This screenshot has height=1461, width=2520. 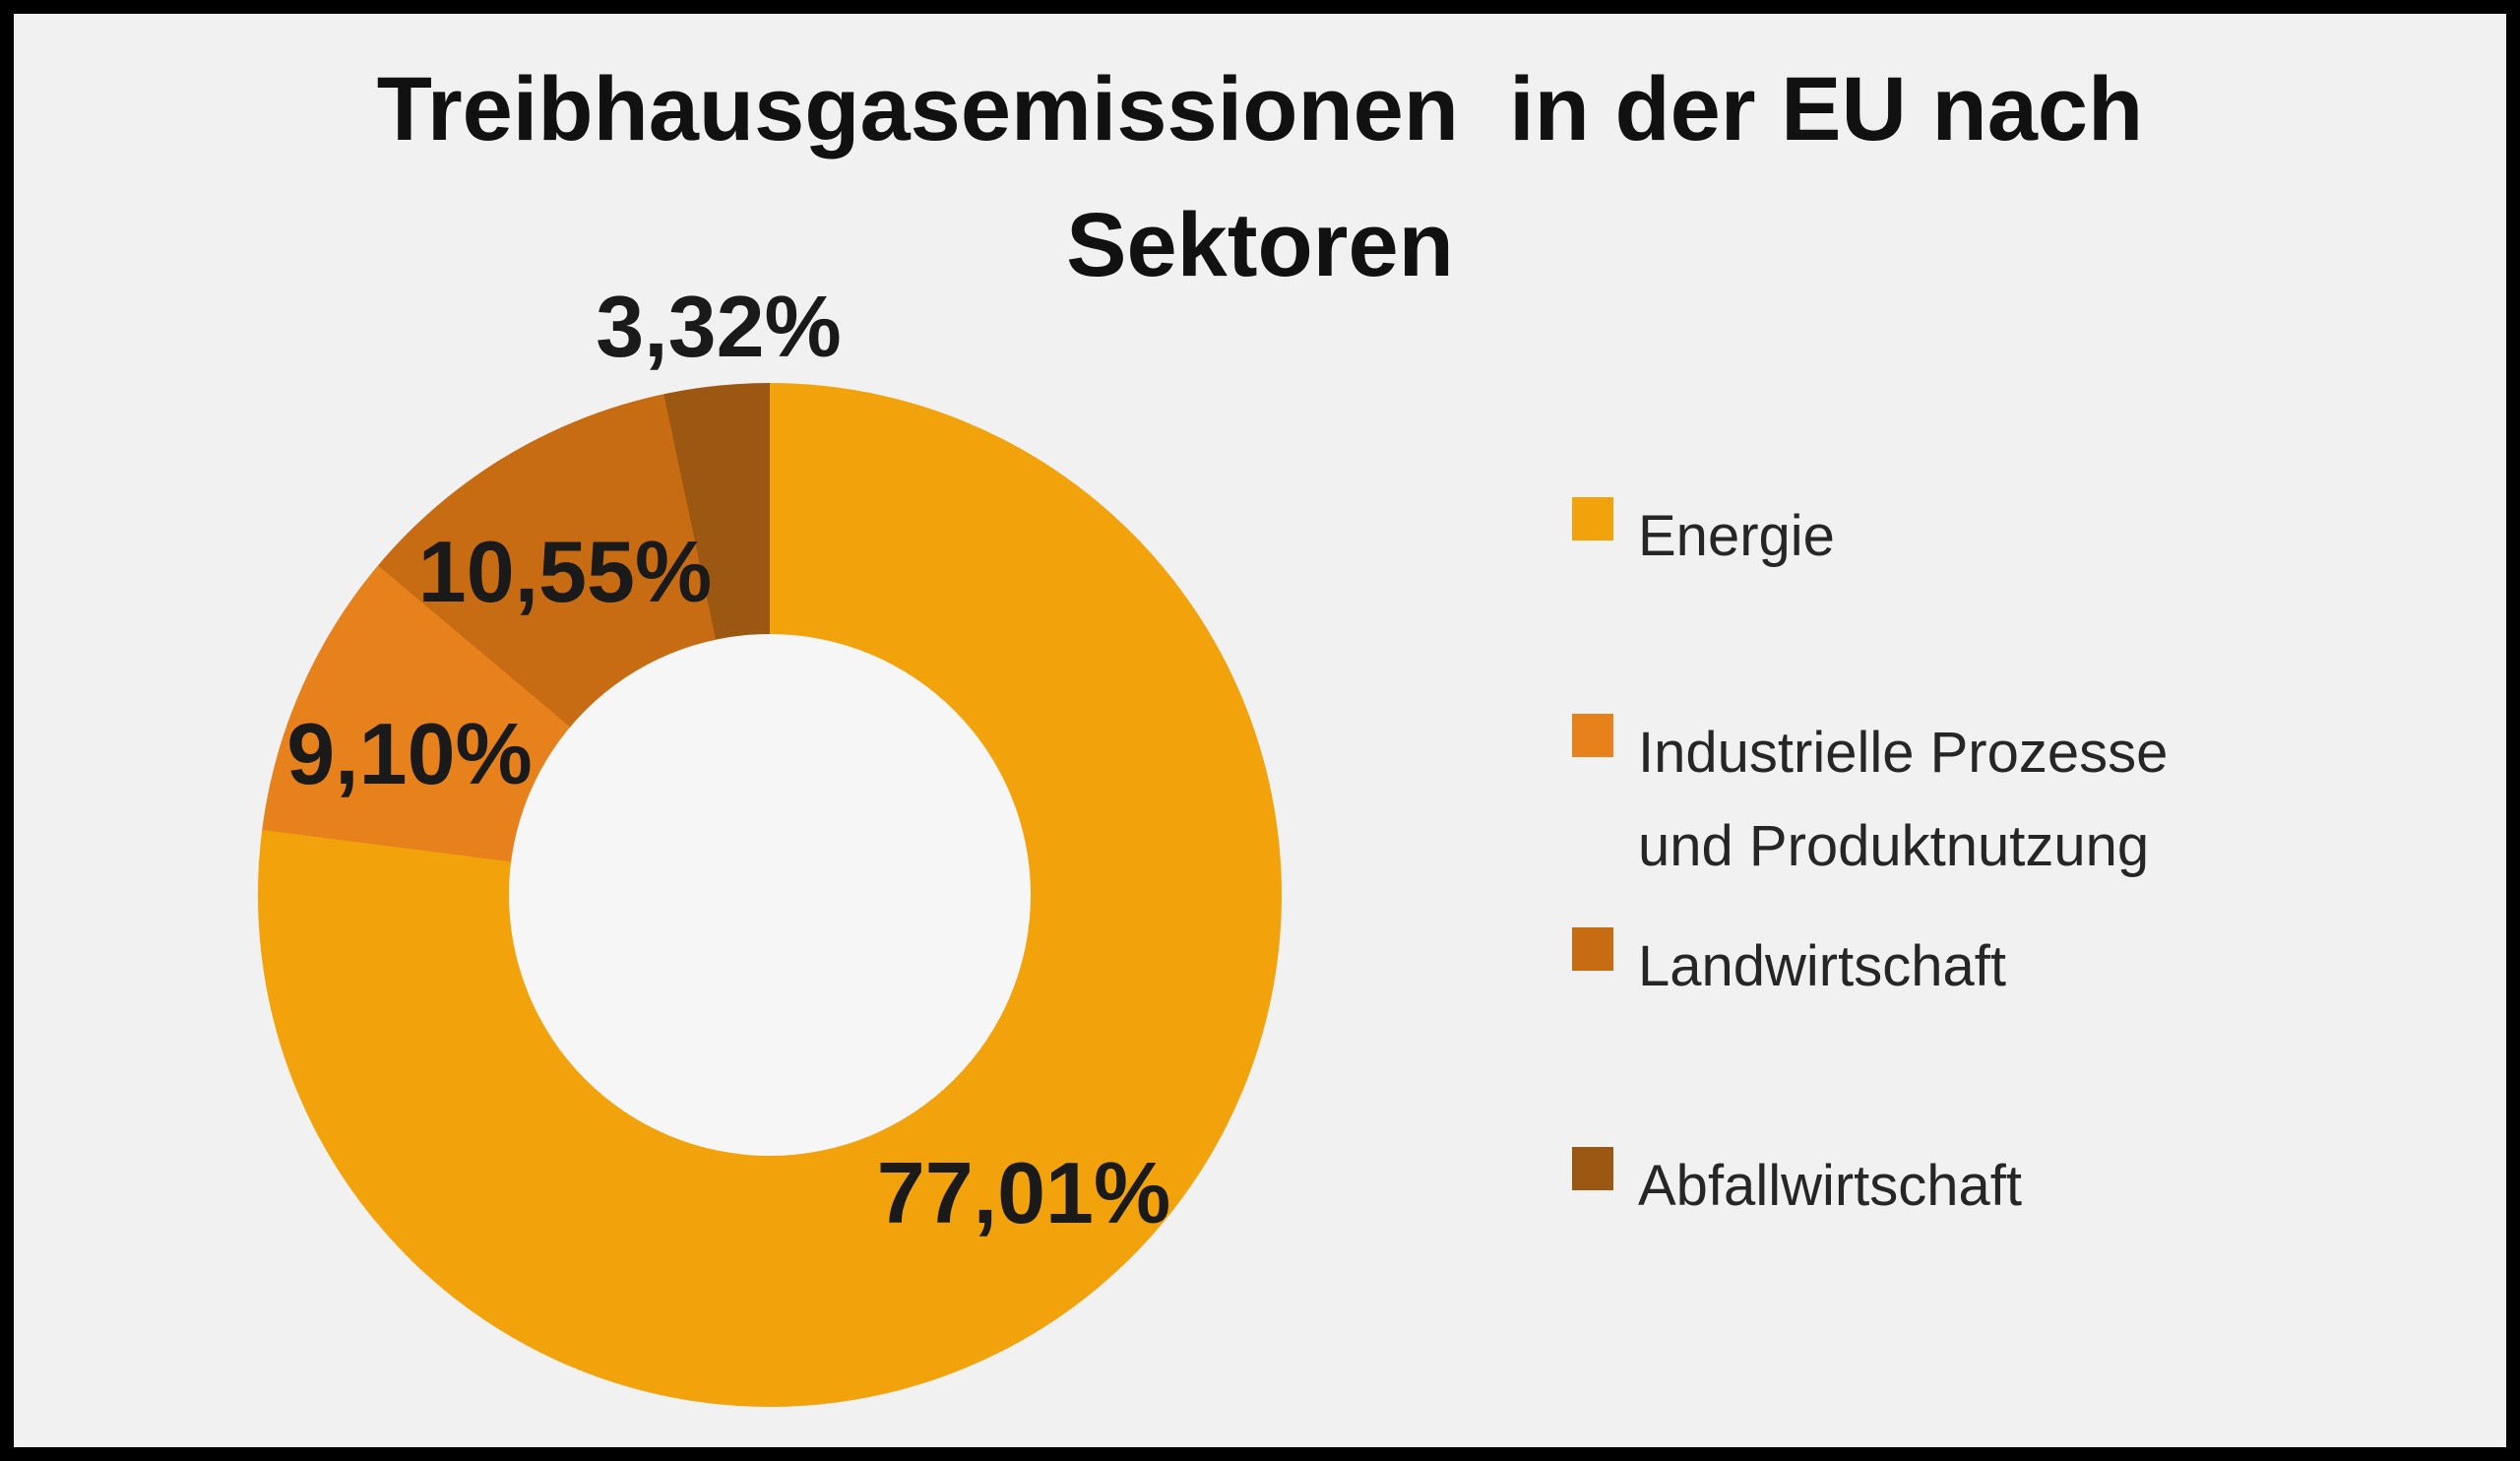 I want to click on legend-swatch-landwirtschaft, so click(x=1592, y=949).